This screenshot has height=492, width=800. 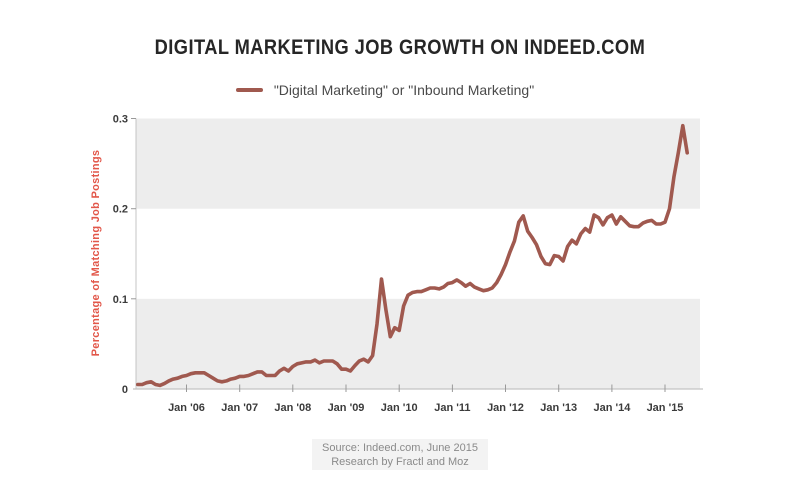 I want to click on y-tick-label: 0.1, so click(x=120, y=300).